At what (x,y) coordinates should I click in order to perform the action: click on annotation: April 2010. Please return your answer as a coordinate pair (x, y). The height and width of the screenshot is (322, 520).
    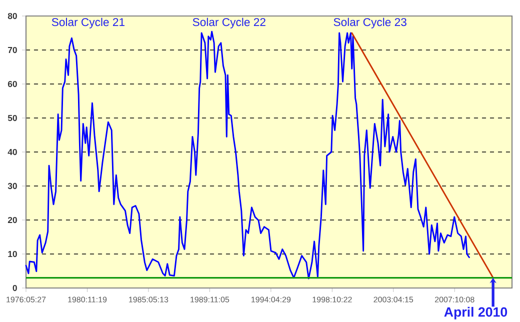
    Looking at the image, I should click on (476, 313).